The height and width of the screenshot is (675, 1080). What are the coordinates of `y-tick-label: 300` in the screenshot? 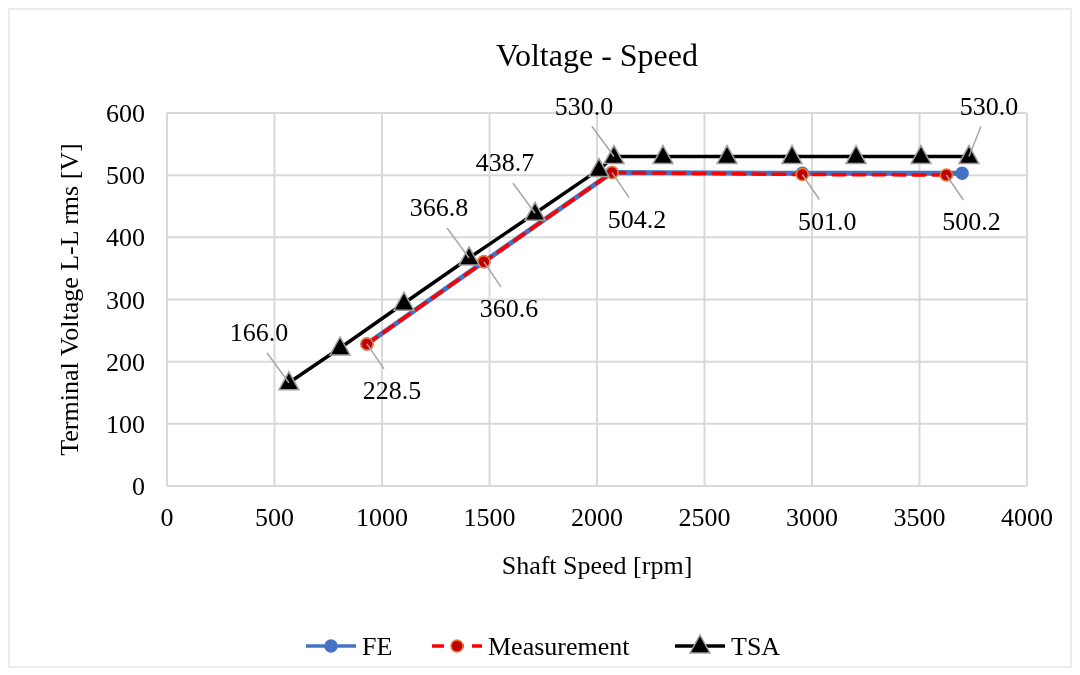 It's located at (125, 300).